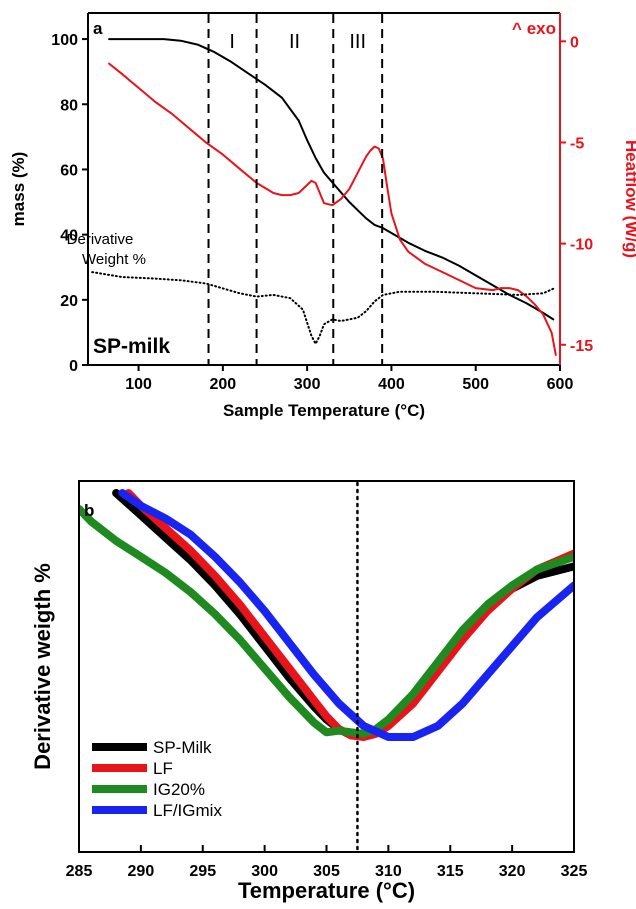  I want to click on panel-b-x-tick-label: 295, so click(202, 871).